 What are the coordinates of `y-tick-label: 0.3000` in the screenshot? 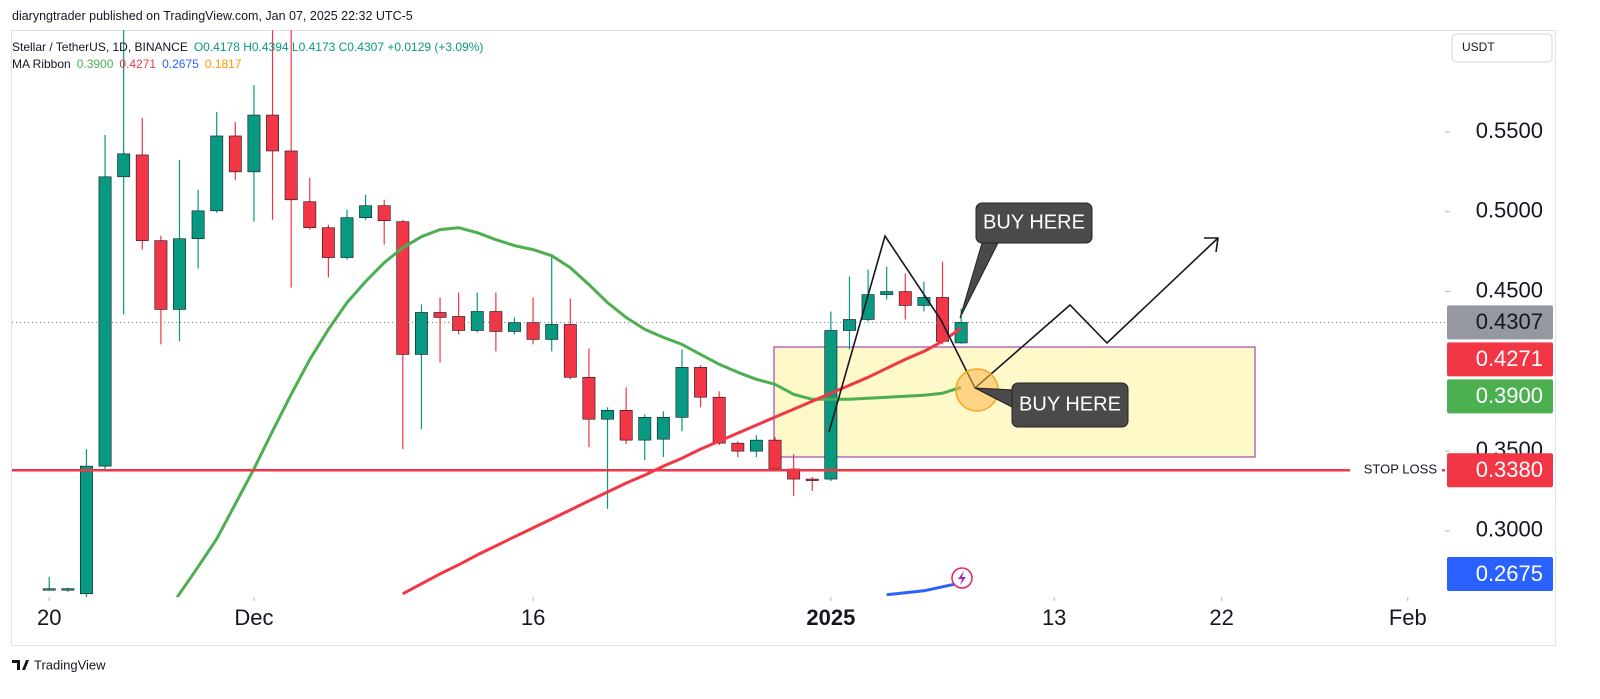 It's located at (1509, 529).